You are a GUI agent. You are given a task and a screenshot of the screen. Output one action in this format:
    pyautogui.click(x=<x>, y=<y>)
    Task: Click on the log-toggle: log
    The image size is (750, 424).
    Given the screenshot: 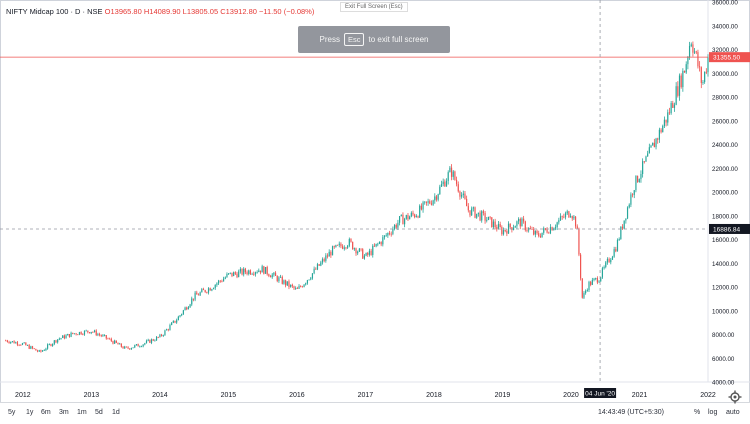 What is the action you would take?
    pyautogui.click(x=713, y=412)
    